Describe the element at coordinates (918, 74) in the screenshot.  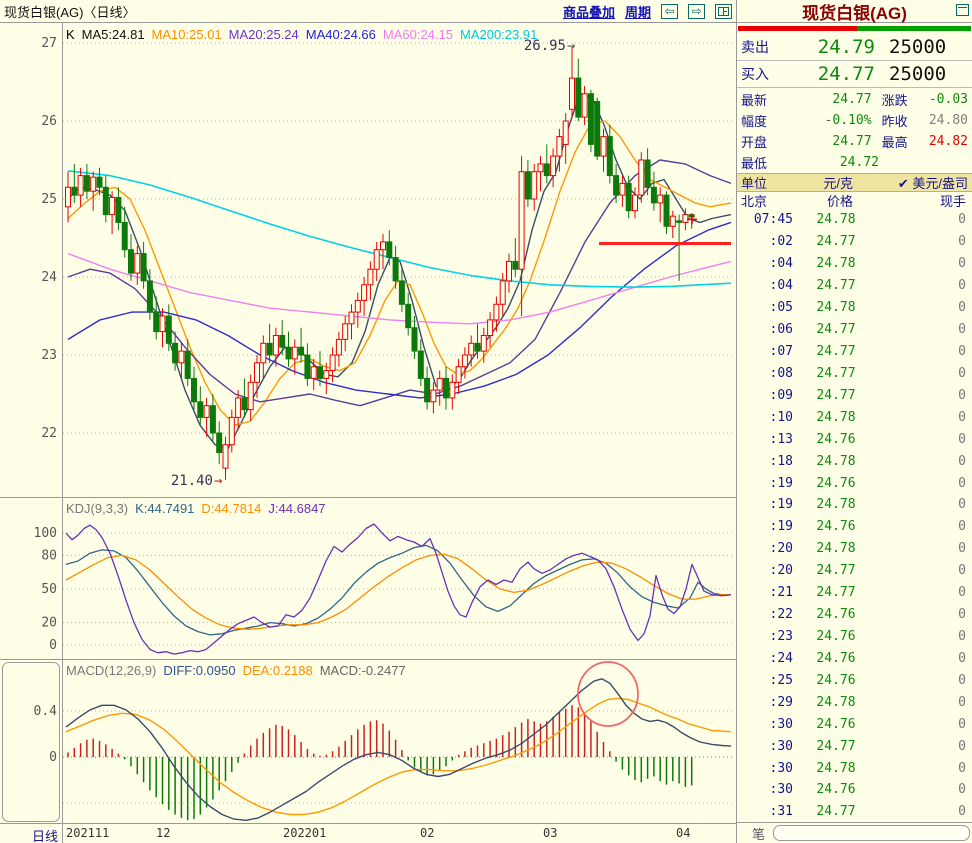
I see `bid-qty: 25000` at that location.